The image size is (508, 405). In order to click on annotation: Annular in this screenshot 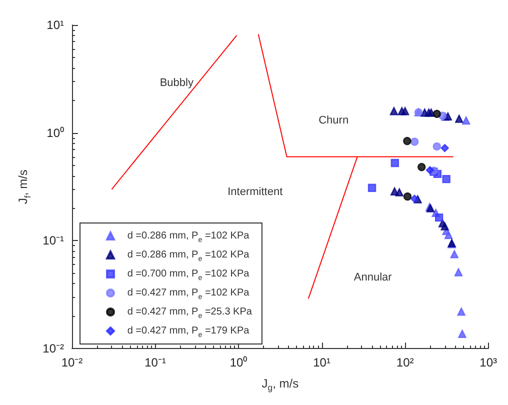, I will do `click(373, 277)`.